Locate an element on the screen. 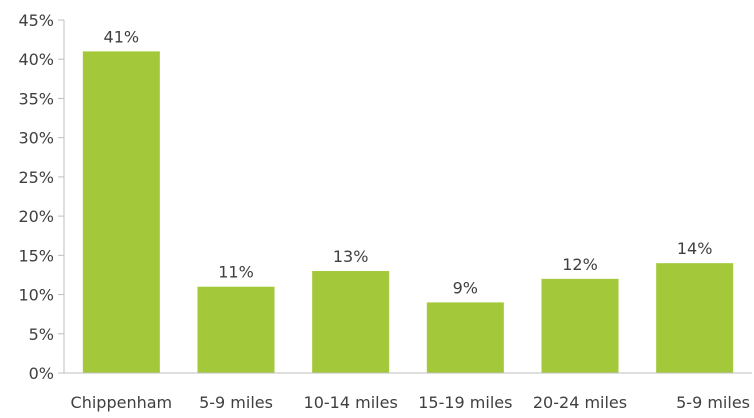 The width and height of the screenshot is (754, 418). y-tick-label: 10% is located at coordinates (36, 295).